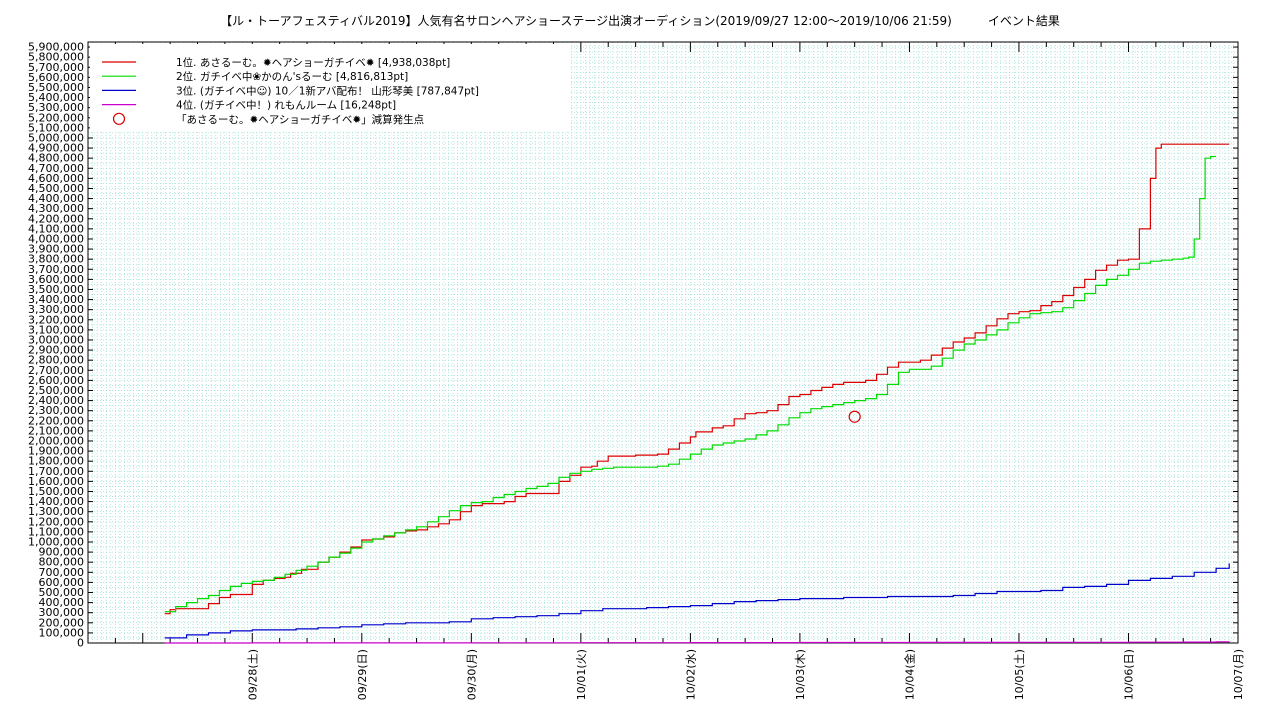  I want to click on y-tick-label: 4,500,000, so click(56, 188).